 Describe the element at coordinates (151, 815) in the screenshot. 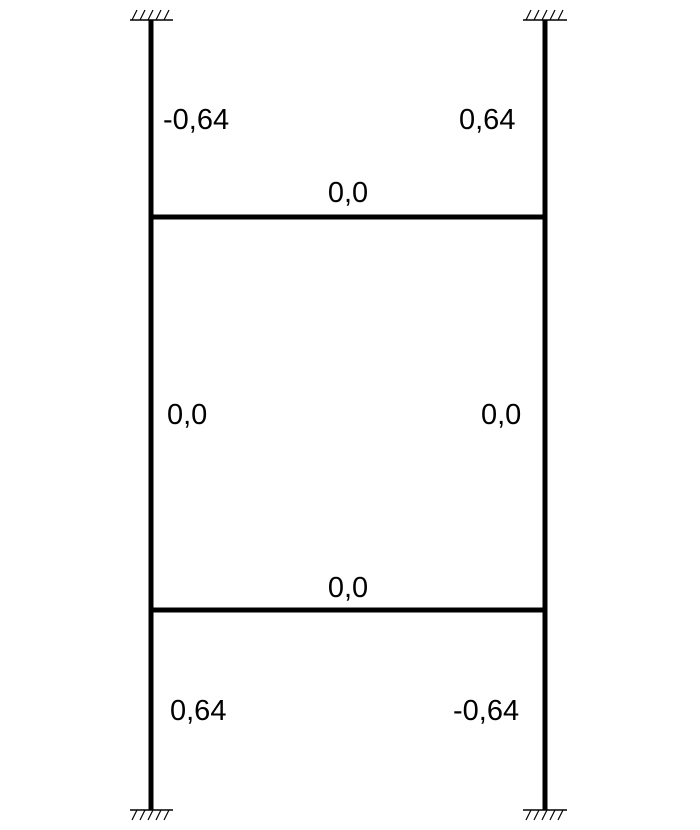

I see `fixed-support-bottom-left` at that location.